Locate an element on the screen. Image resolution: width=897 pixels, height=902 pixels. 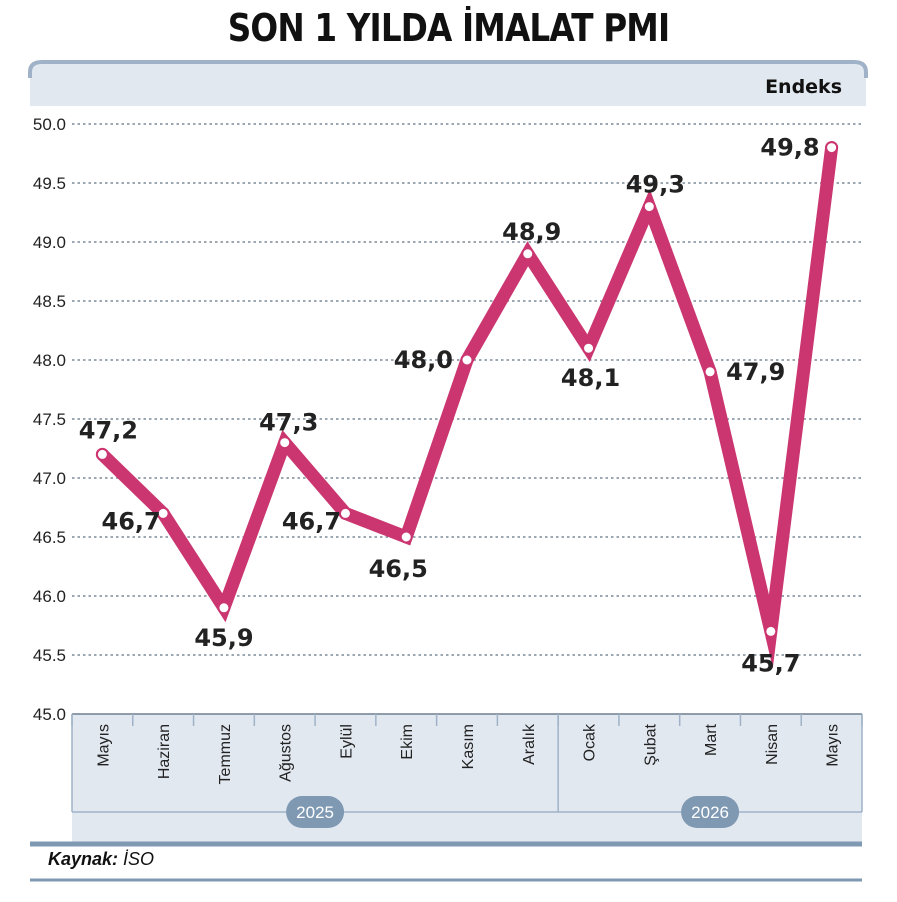
y-tick-label: 47.5 is located at coordinates (49, 419).